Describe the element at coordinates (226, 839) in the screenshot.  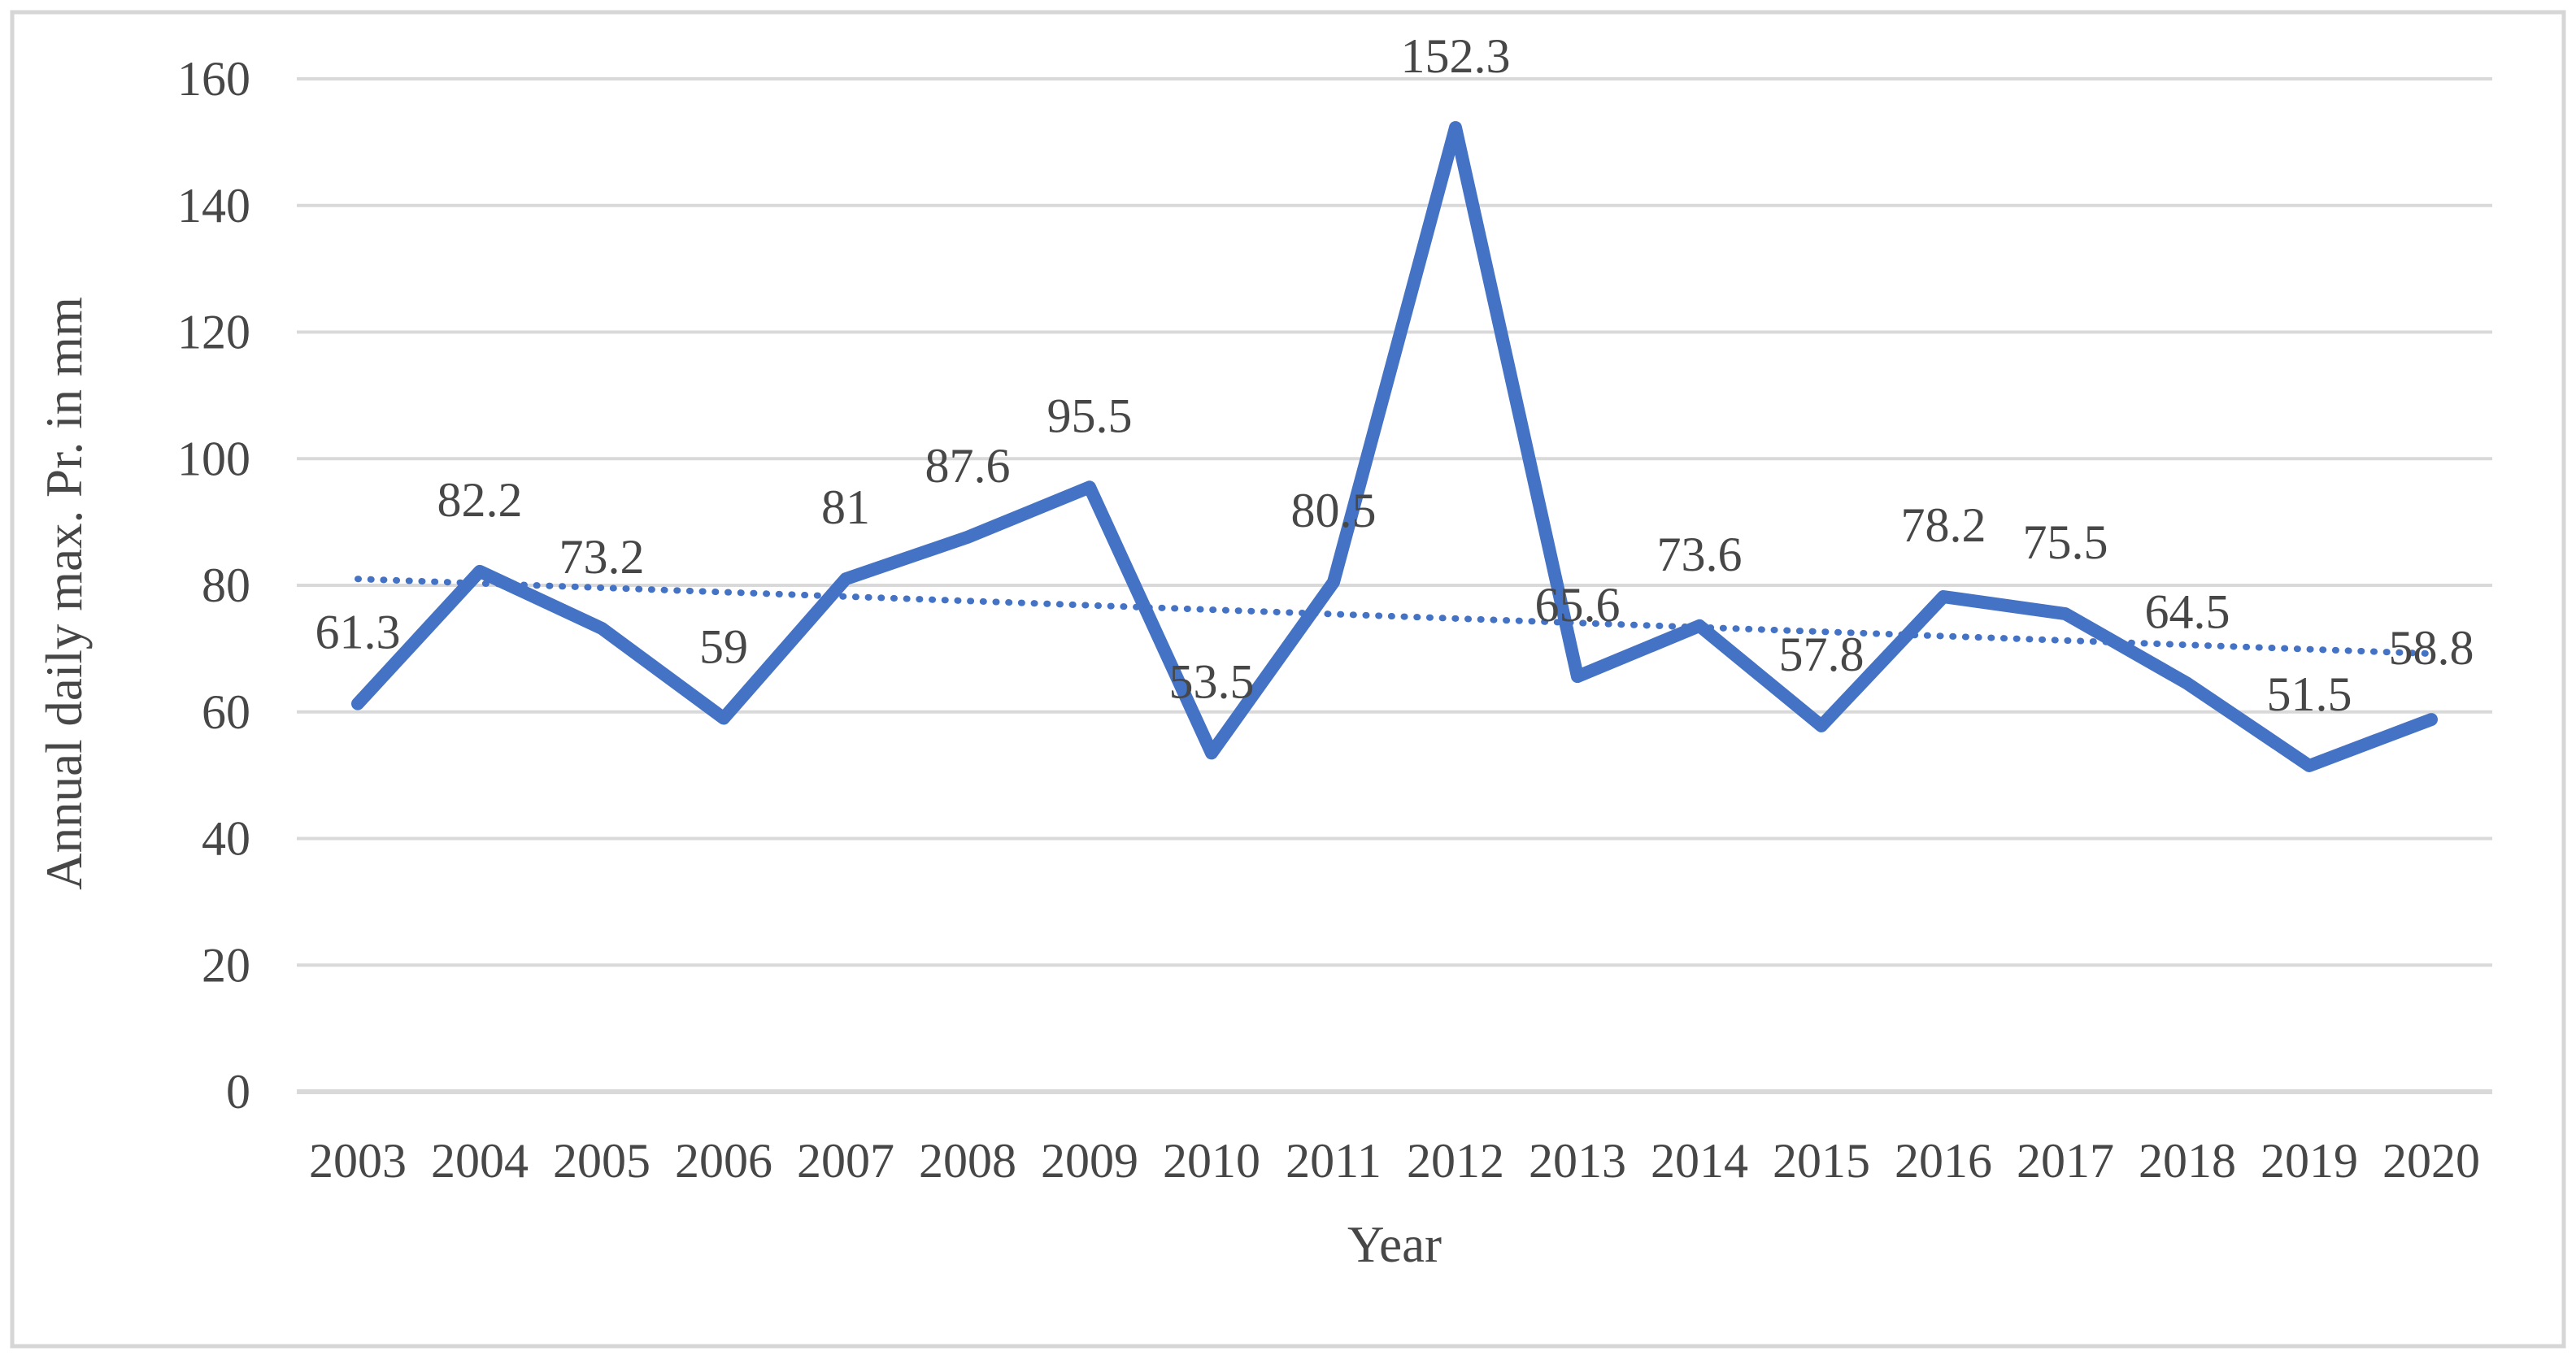
I see `y-tick-label: 40` at that location.